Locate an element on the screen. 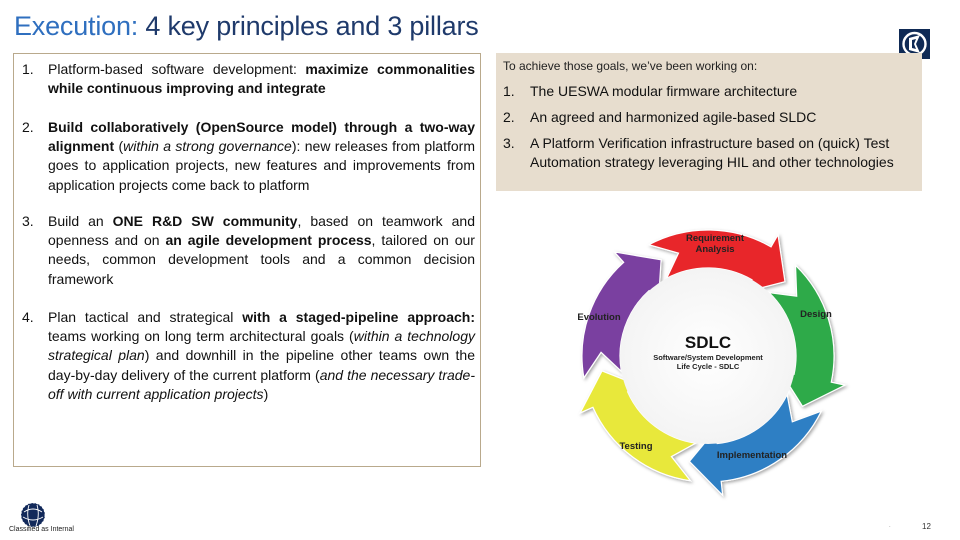  stage-label-design: Design is located at coordinates (816, 314).